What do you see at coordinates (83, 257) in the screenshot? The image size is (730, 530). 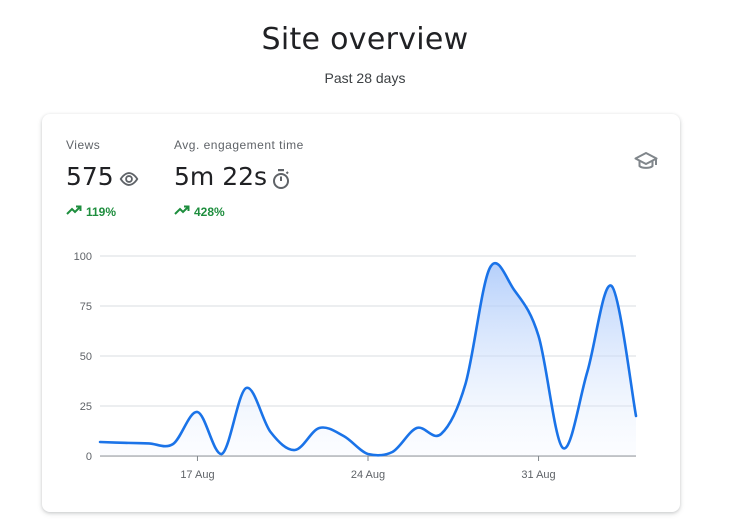 I see `y-tick-label: 100` at bounding box center [83, 257].